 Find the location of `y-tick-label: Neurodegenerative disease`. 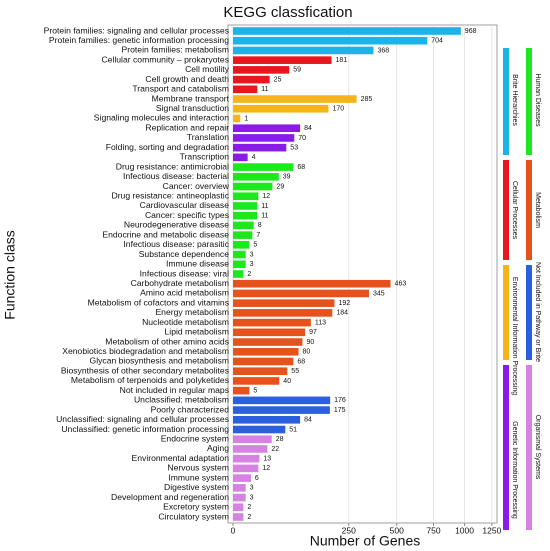

y-tick-label: Neurodegenerative disease is located at coordinates (176, 225).